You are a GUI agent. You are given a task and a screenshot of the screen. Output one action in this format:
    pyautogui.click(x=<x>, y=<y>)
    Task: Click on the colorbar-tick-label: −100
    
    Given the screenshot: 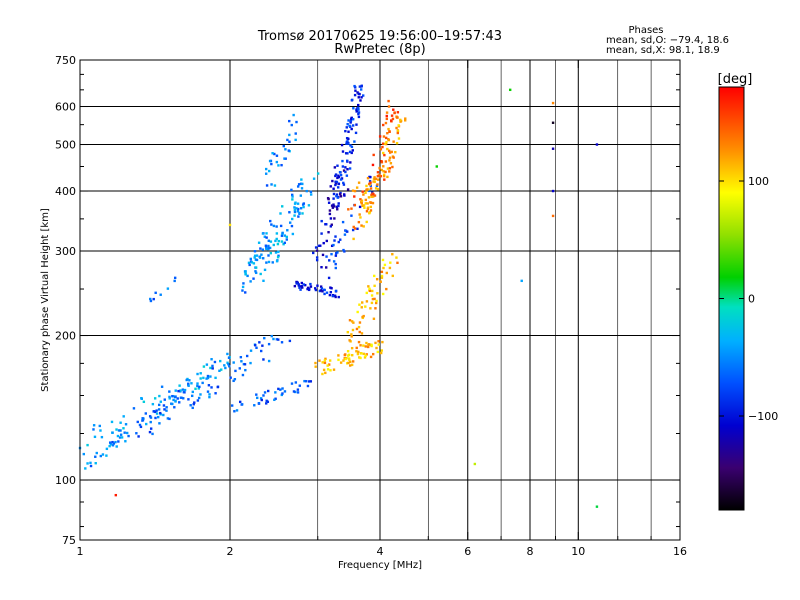 What is the action you would take?
    pyautogui.click(x=763, y=416)
    